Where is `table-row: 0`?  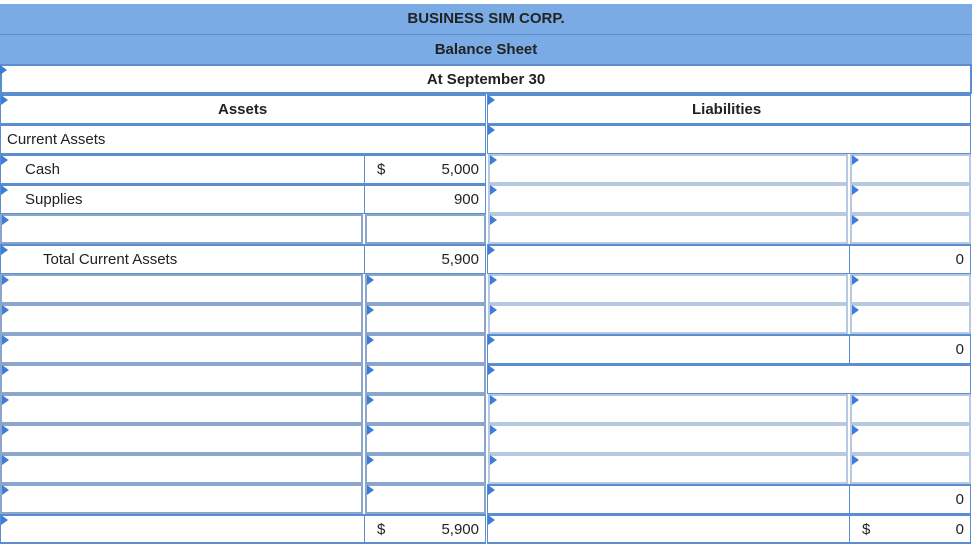
table-row: 0 is located at coordinates (488, 349).